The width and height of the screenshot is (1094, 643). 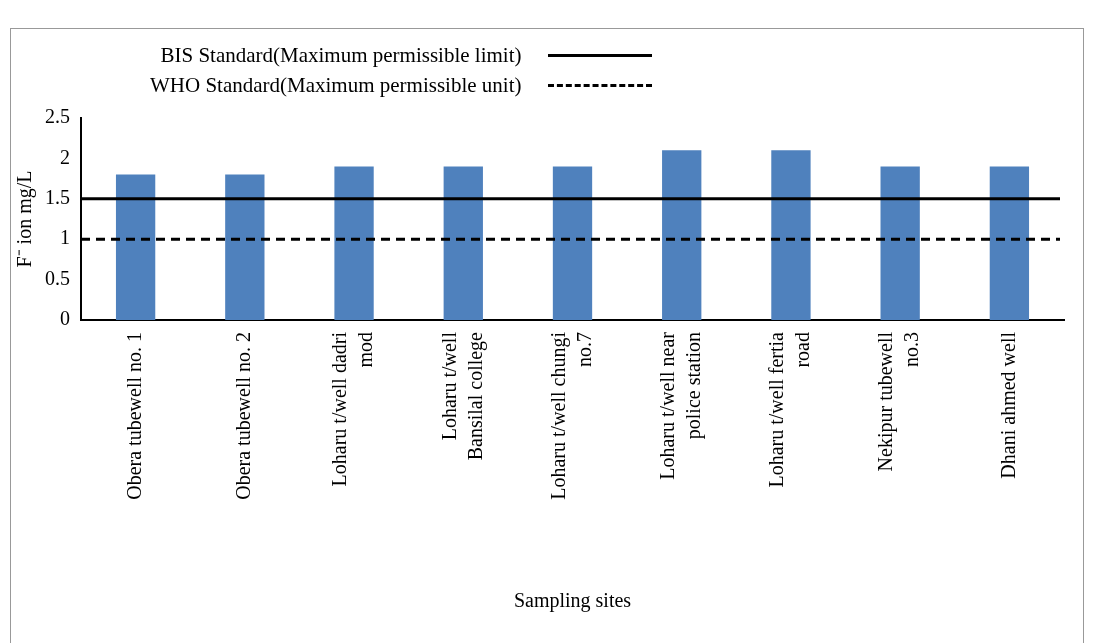 I want to click on y-tick-label: 2, so click(x=65, y=156).